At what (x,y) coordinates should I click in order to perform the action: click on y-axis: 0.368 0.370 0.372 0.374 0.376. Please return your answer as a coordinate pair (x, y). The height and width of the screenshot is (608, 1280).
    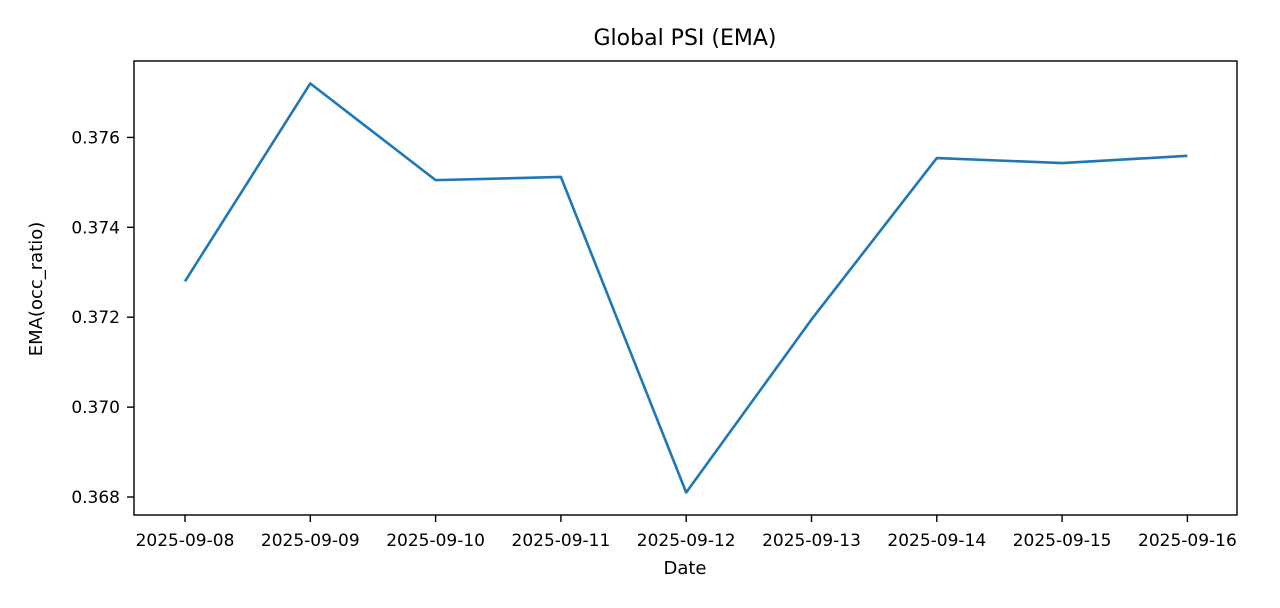
    Looking at the image, I should click on (102, 318).